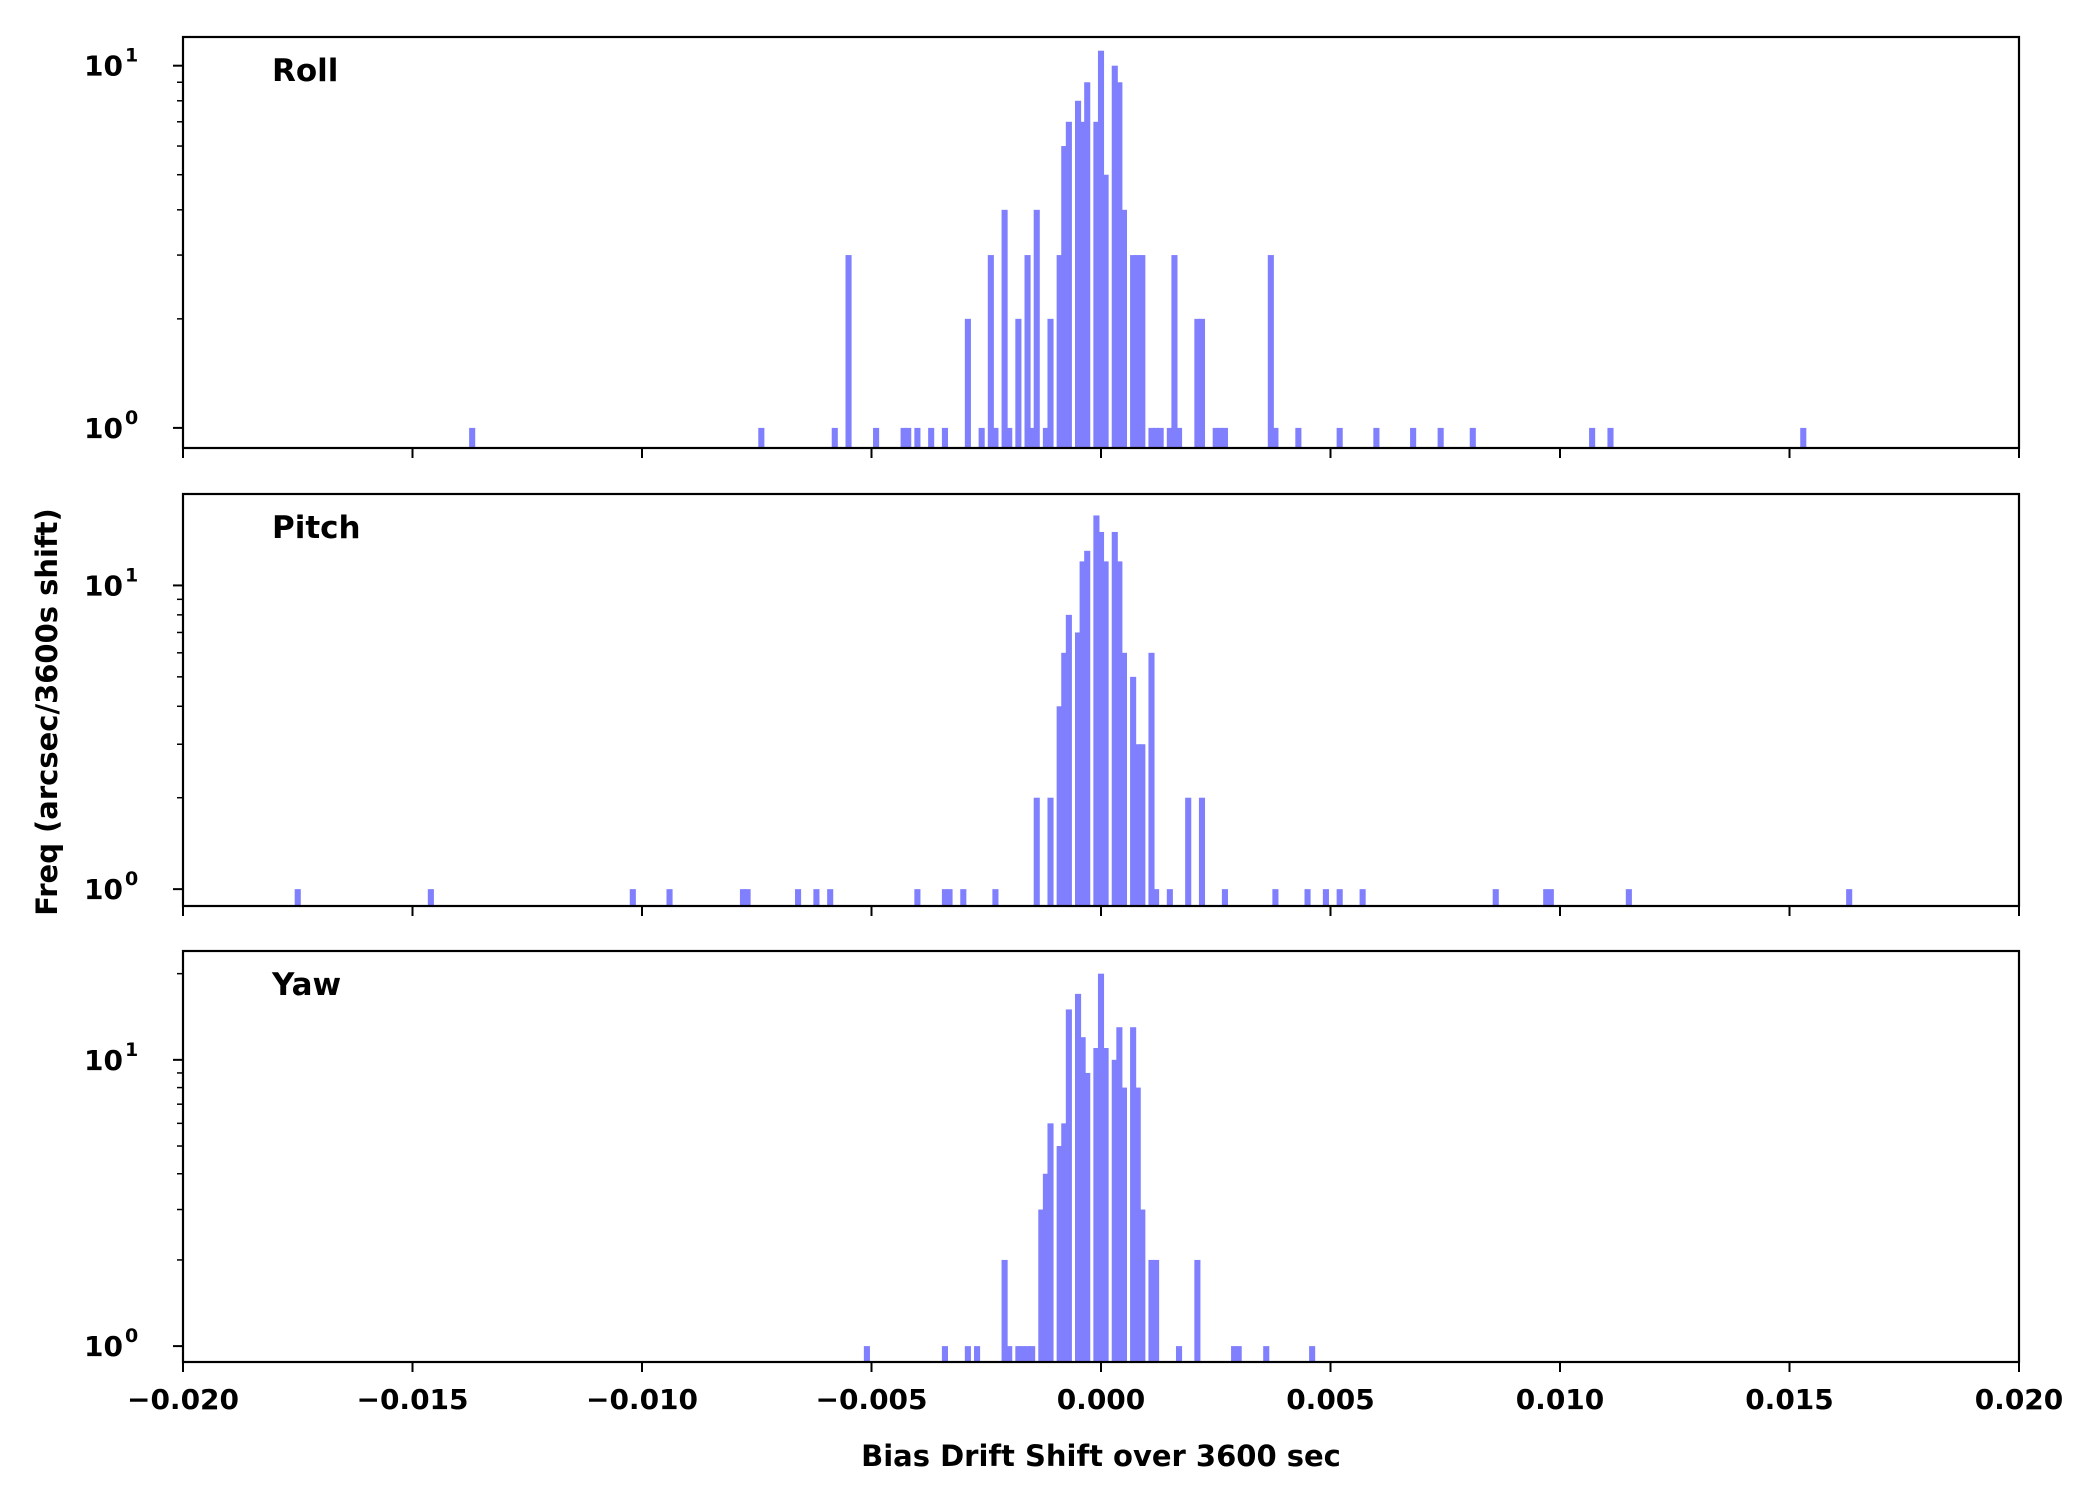  Describe the element at coordinates (1560, 1399) in the screenshot. I see `x-tick-label: 0.010` at that location.